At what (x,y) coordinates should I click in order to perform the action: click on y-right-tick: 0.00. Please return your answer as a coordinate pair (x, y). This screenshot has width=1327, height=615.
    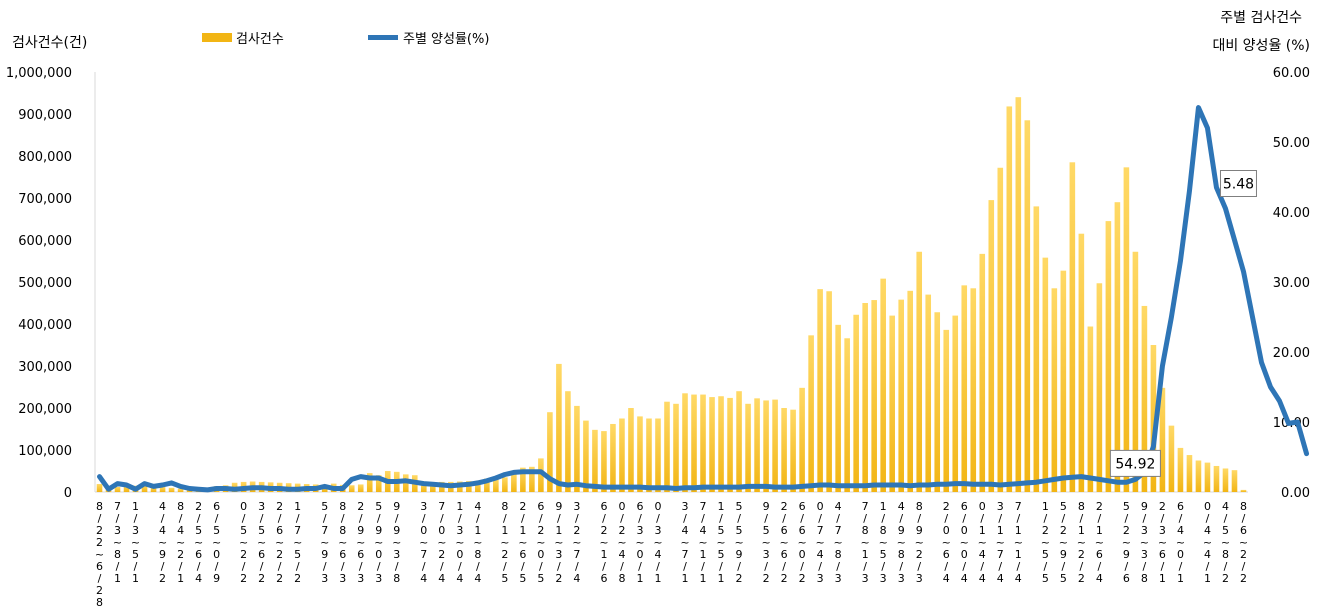
    Looking at the image, I should click on (1295, 493).